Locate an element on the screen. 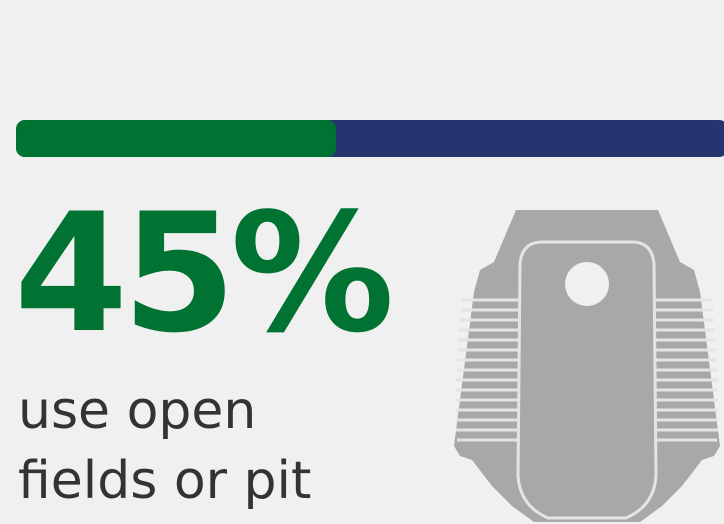 The height and width of the screenshot is (524, 724). caption-line-1: use open is located at coordinates (137, 411).